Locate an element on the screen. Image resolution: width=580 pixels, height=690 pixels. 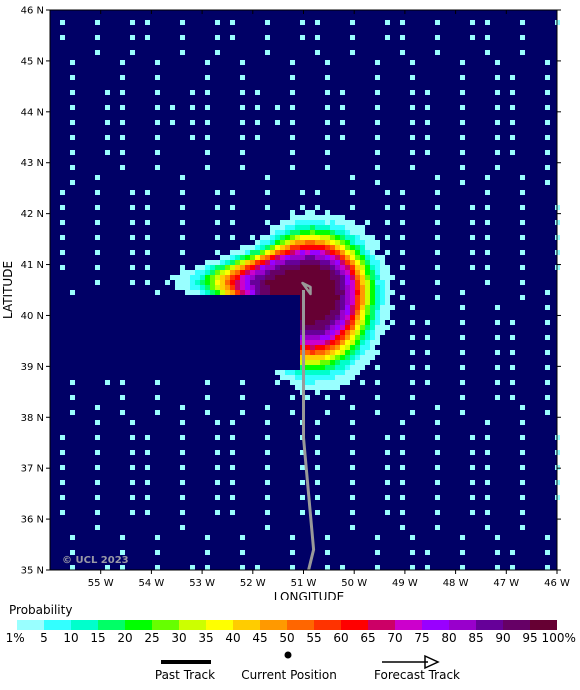
lat-tick-label: 39 N is located at coordinates (32, 367).